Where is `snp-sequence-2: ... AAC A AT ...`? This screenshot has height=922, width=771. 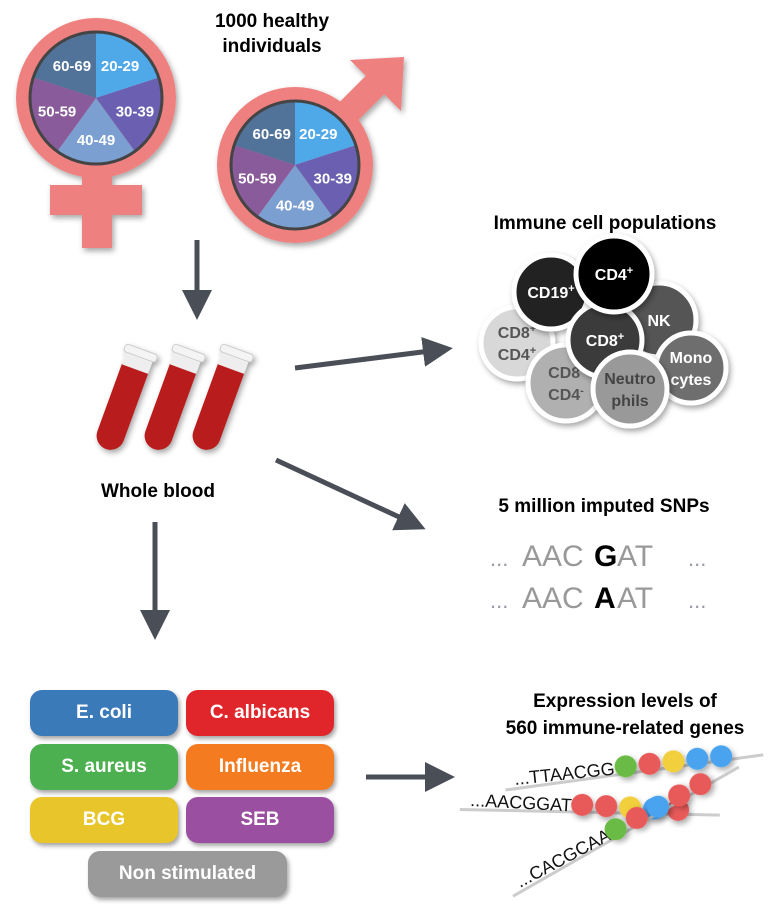
snp-sequence-2: ... AAC A AT ... is located at coordinates (598, 598).